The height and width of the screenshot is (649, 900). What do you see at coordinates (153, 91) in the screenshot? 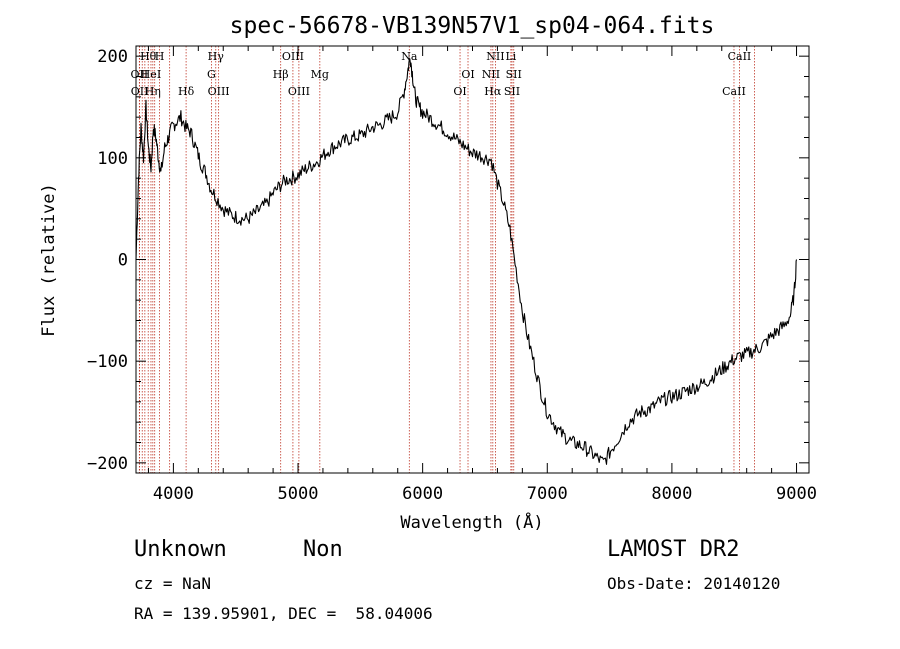
I see `spectral-line-label: Hη` at bounding box center [153, 91].